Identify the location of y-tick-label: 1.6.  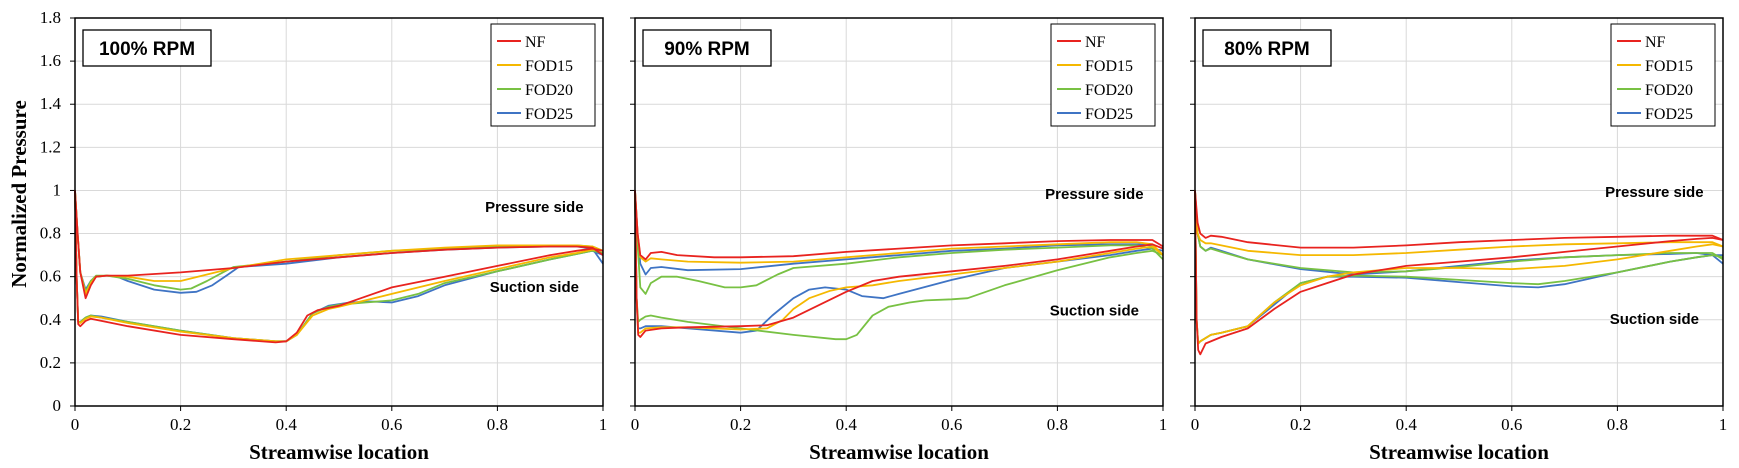
(50, 60).